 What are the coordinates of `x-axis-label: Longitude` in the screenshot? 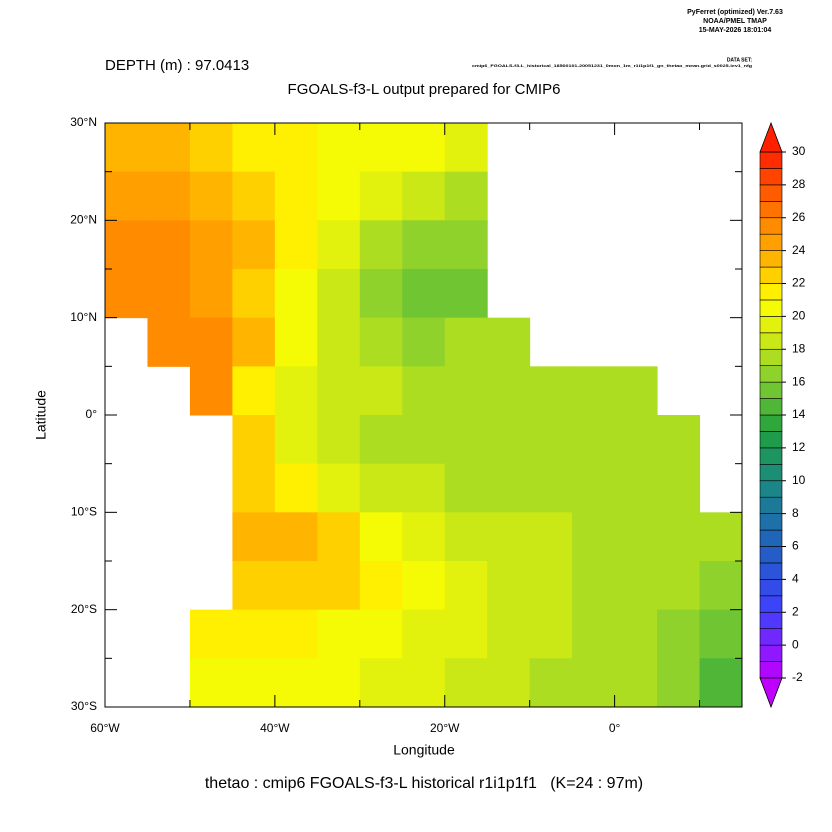 It's located at (424, 750).